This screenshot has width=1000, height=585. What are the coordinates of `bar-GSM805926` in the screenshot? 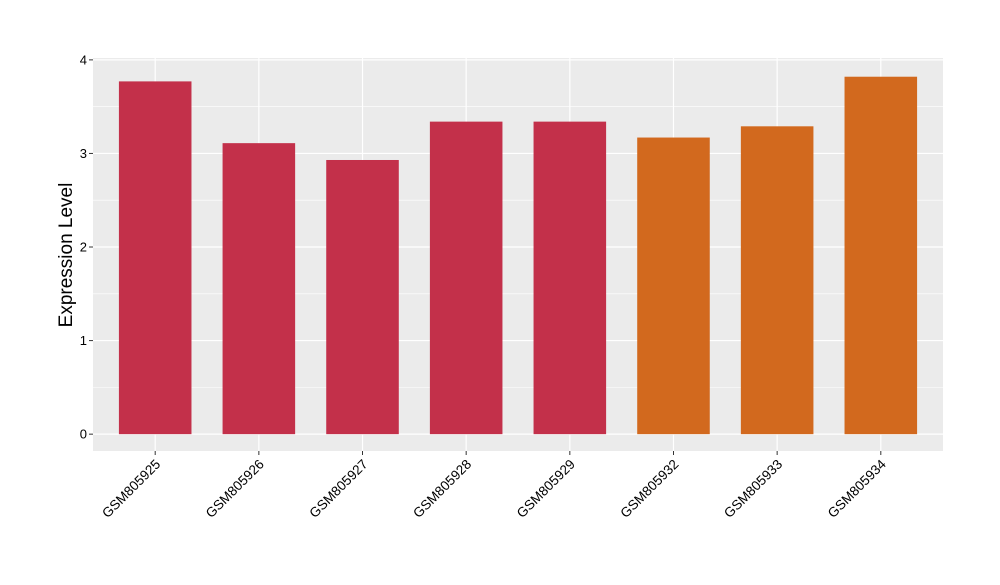 It's located at (259, 289).